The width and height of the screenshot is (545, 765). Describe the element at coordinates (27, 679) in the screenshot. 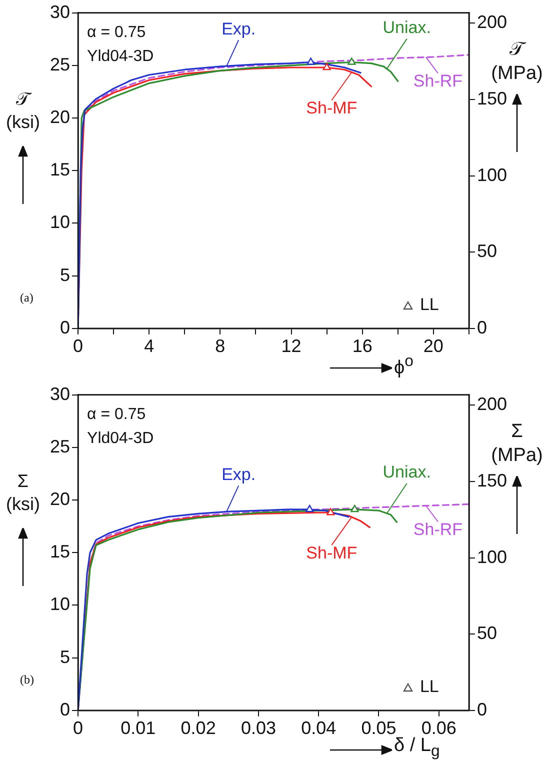

I see `text: (b)` at that location.